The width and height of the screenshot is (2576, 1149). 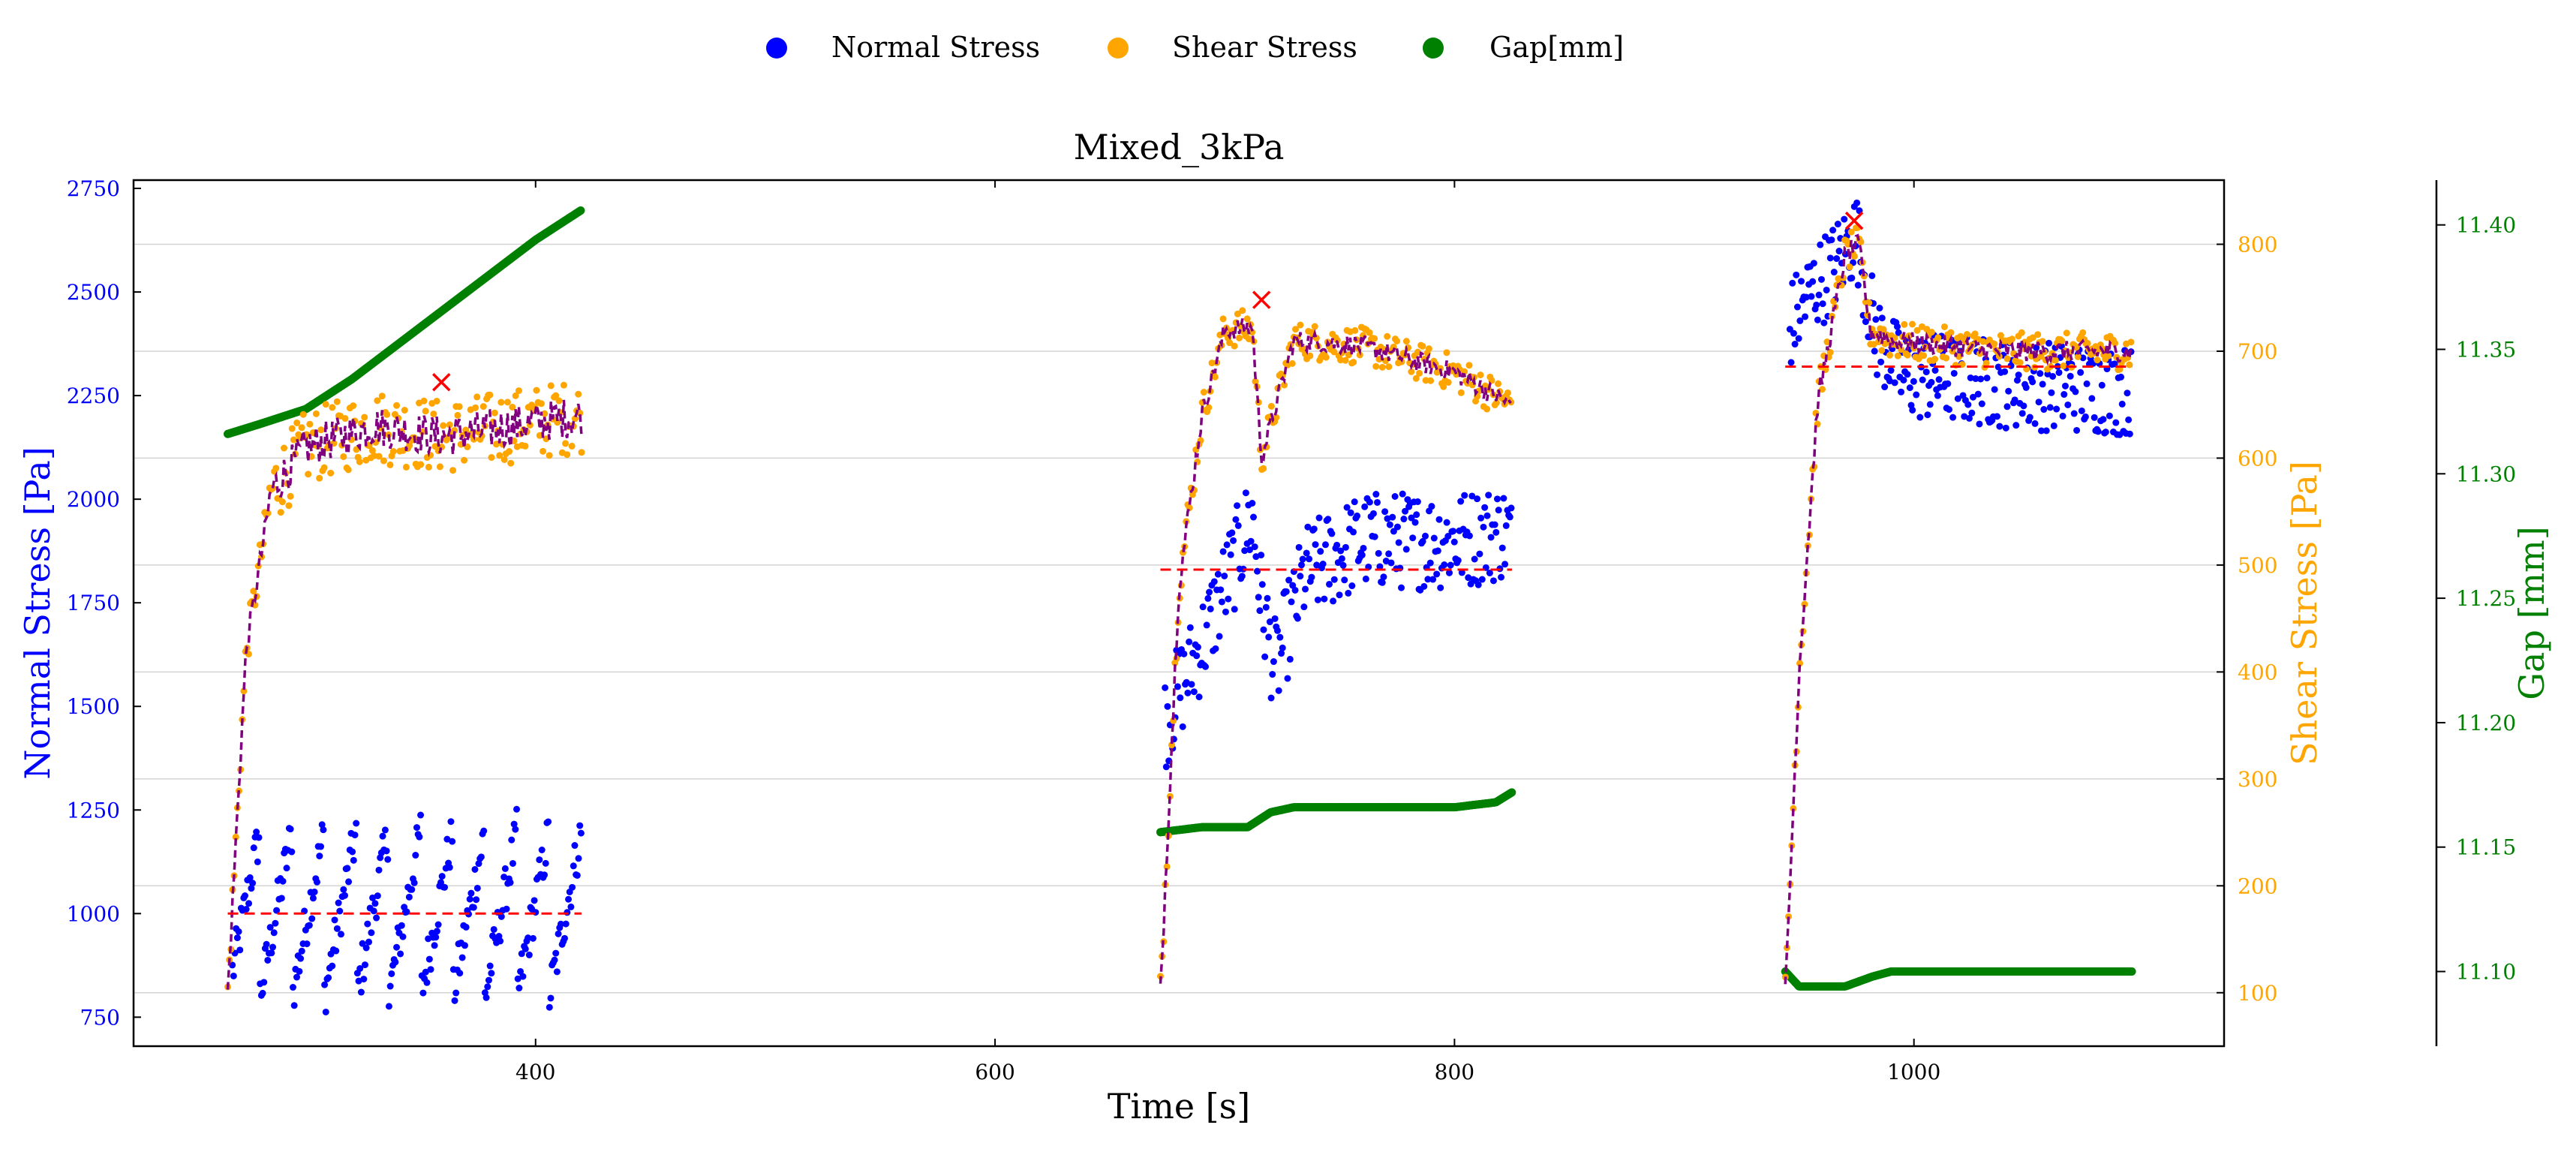 What do you see at coordinates (37, 613) in the screenshot?
I see `normal-axis-label: Normal Stress [Pa]` at bounding box center [37, 613].